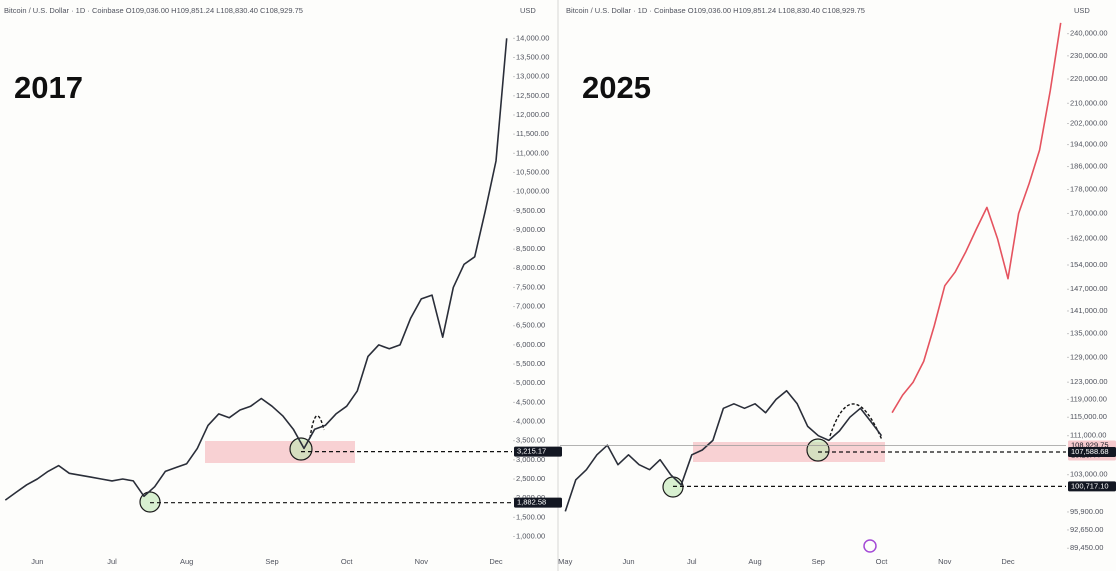  What do you see at coordinates (530, 325) in the screenshot?
I see `y-tick-label: 6,500.00` at bounding box center [530, 325].